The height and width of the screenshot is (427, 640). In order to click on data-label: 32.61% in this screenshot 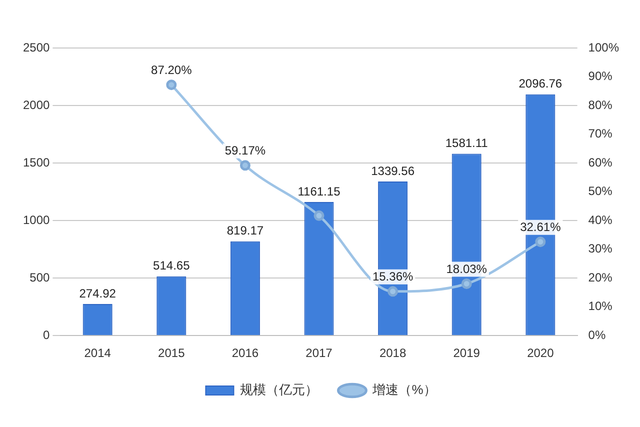, I will do `click(541, 227)`.